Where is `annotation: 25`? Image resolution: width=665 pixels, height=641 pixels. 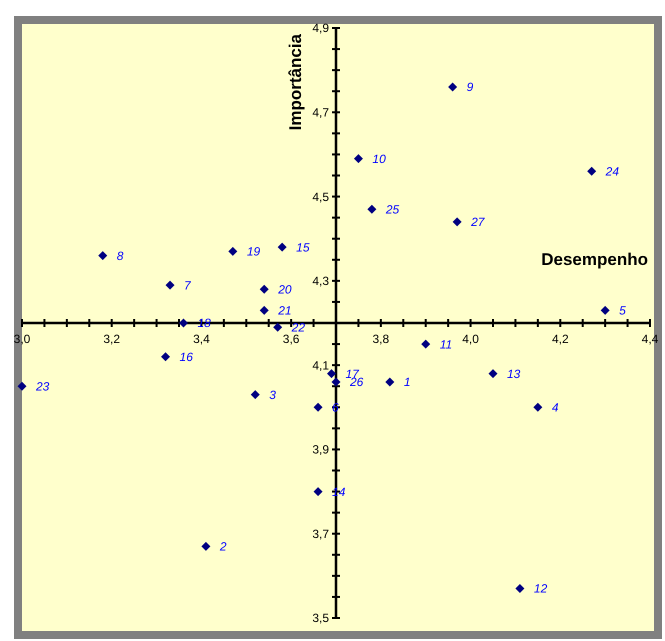
annotation: 25 is located at coordinates (392, 209).